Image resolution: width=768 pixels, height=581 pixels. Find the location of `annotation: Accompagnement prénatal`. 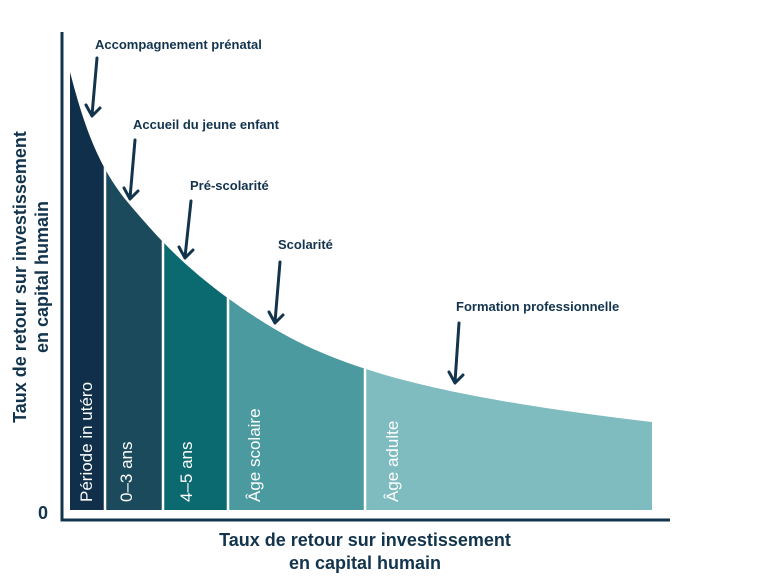

annotation: Accompagnement prénatal is located at coordinates (178, 44).